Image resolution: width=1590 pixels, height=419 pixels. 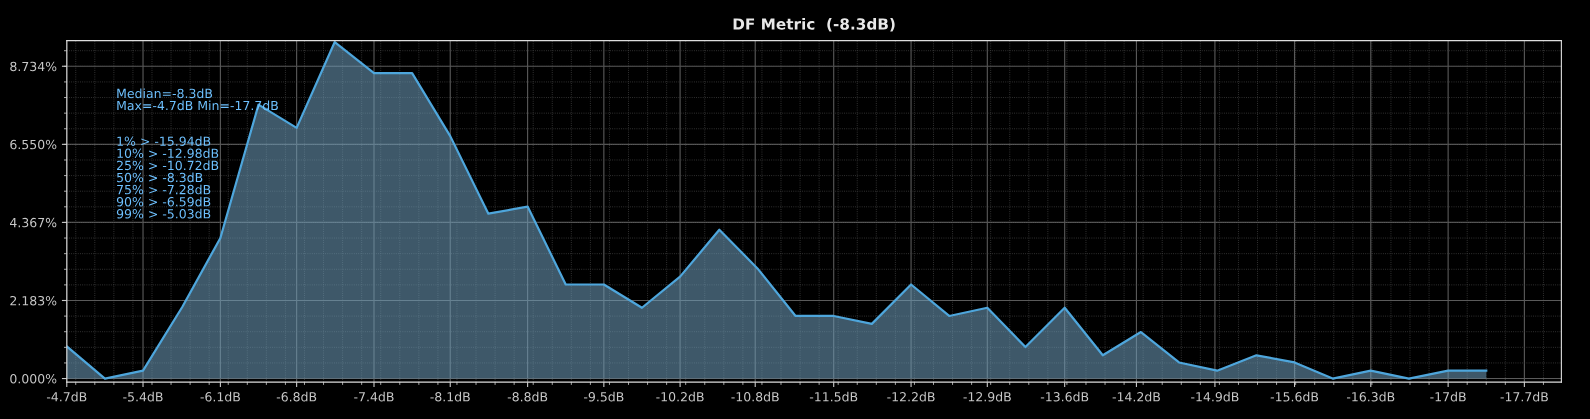 What do you see at coordinates (755, 396) in the screenshot?
I see `x-tick-label: -10.8dB` at bounding box center [755, 396].